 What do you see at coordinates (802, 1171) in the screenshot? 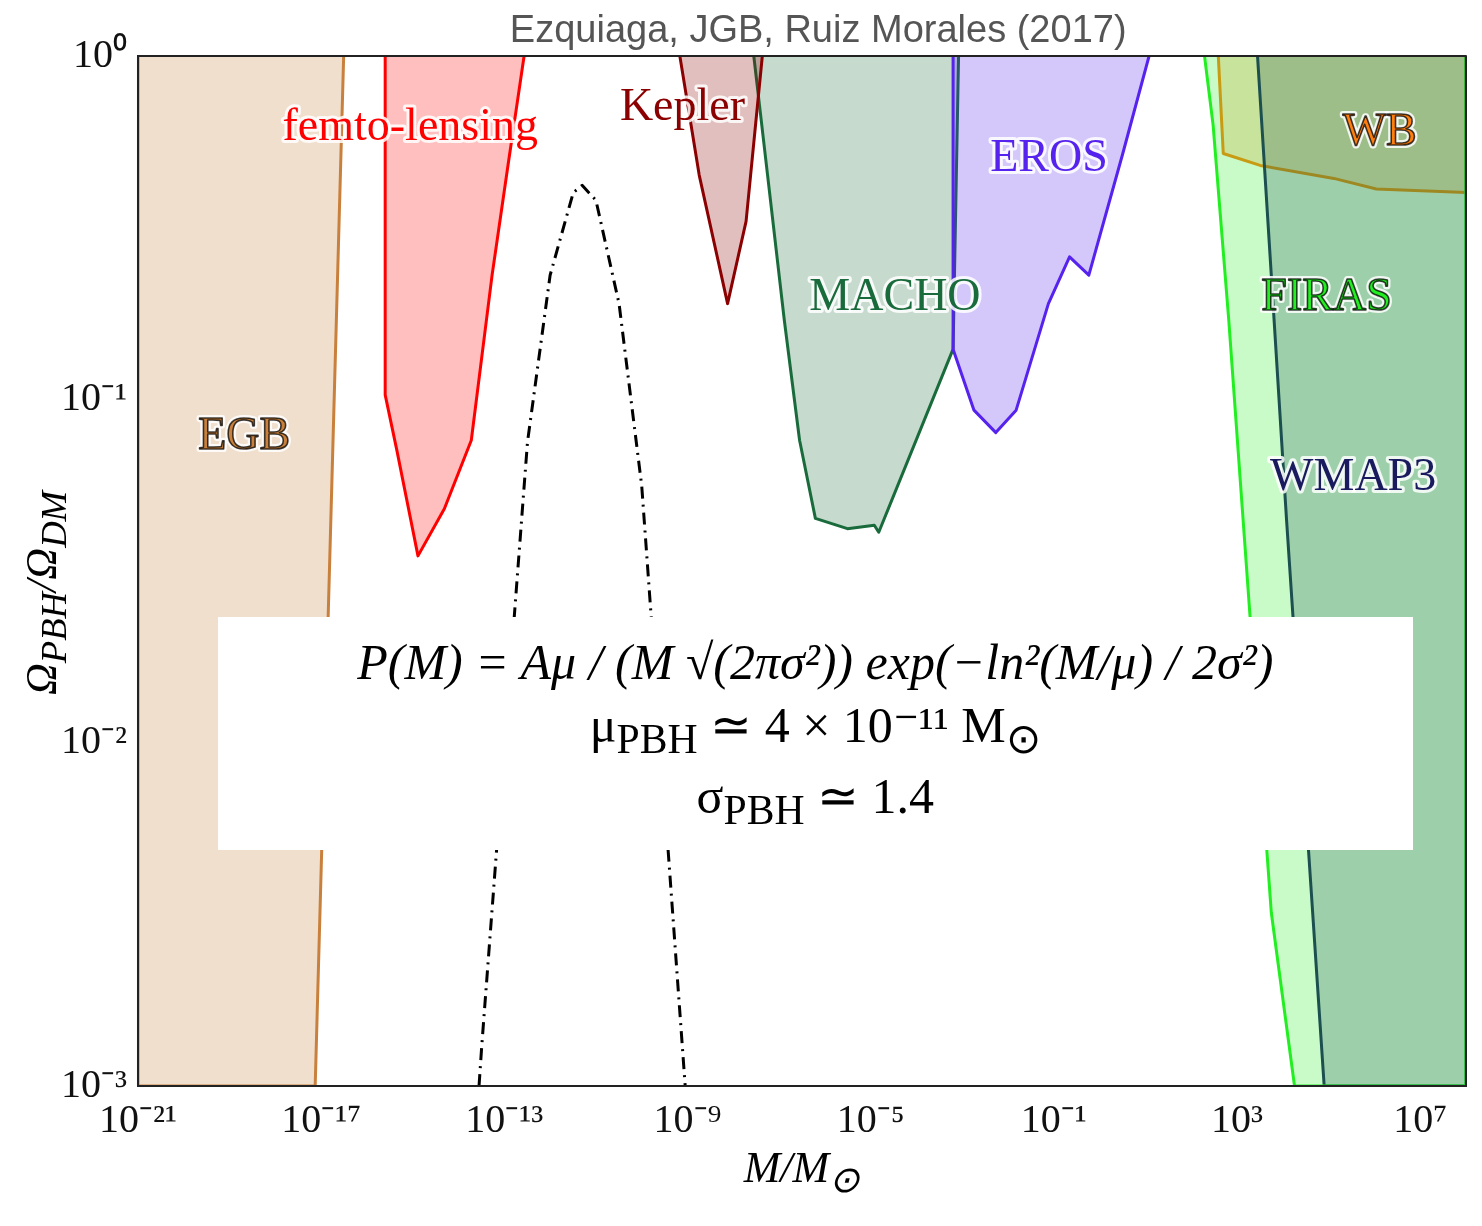
I see `x-axis-title: M/M$_{⊙}$` at bounding box center [802, 1171].